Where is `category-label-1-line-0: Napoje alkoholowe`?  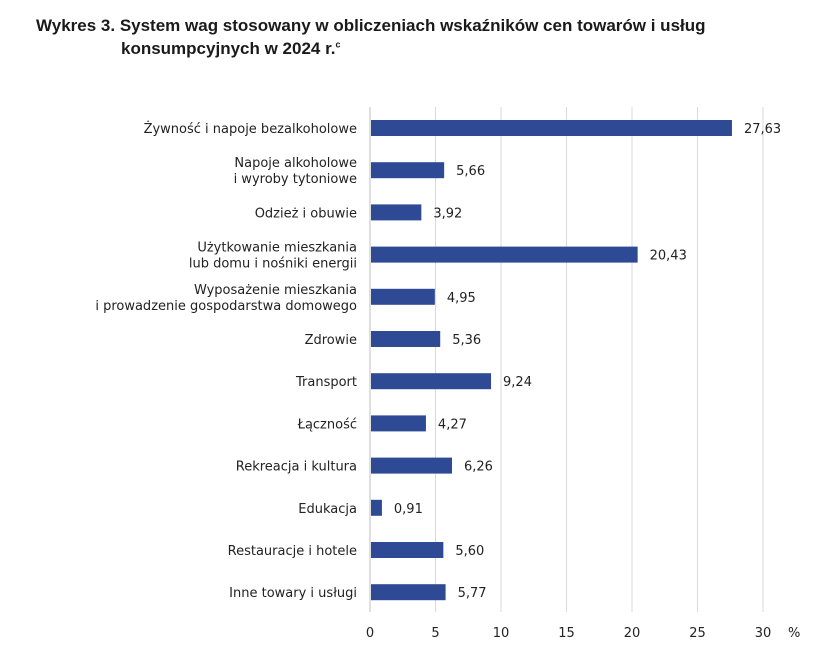 category-label-1-line-0: Napoje alkoholowe is located at coordinates (295, 163).